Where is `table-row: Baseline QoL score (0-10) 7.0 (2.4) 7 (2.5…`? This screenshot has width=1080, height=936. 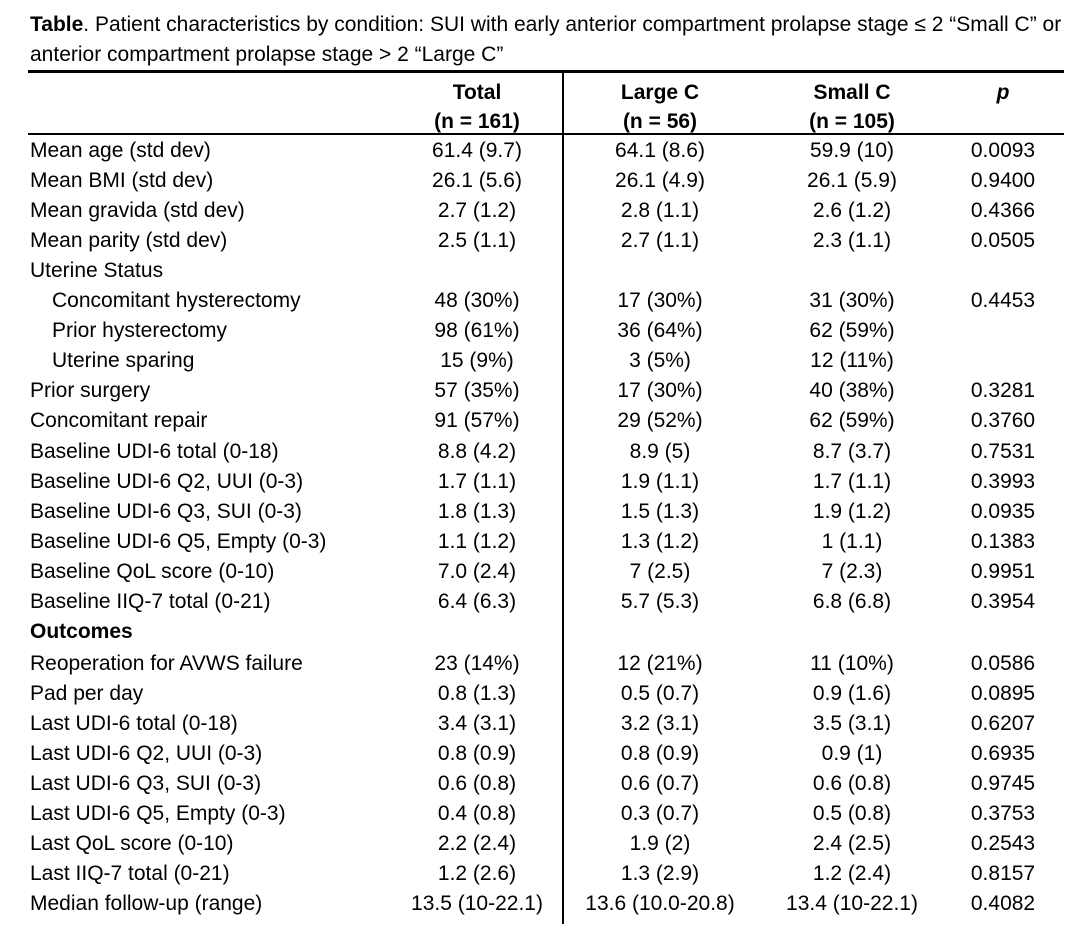 table-row: Baseline QoL score (0-10) 7.0 (2.4) 7 (2.5… is located at coordinates (540, 572).